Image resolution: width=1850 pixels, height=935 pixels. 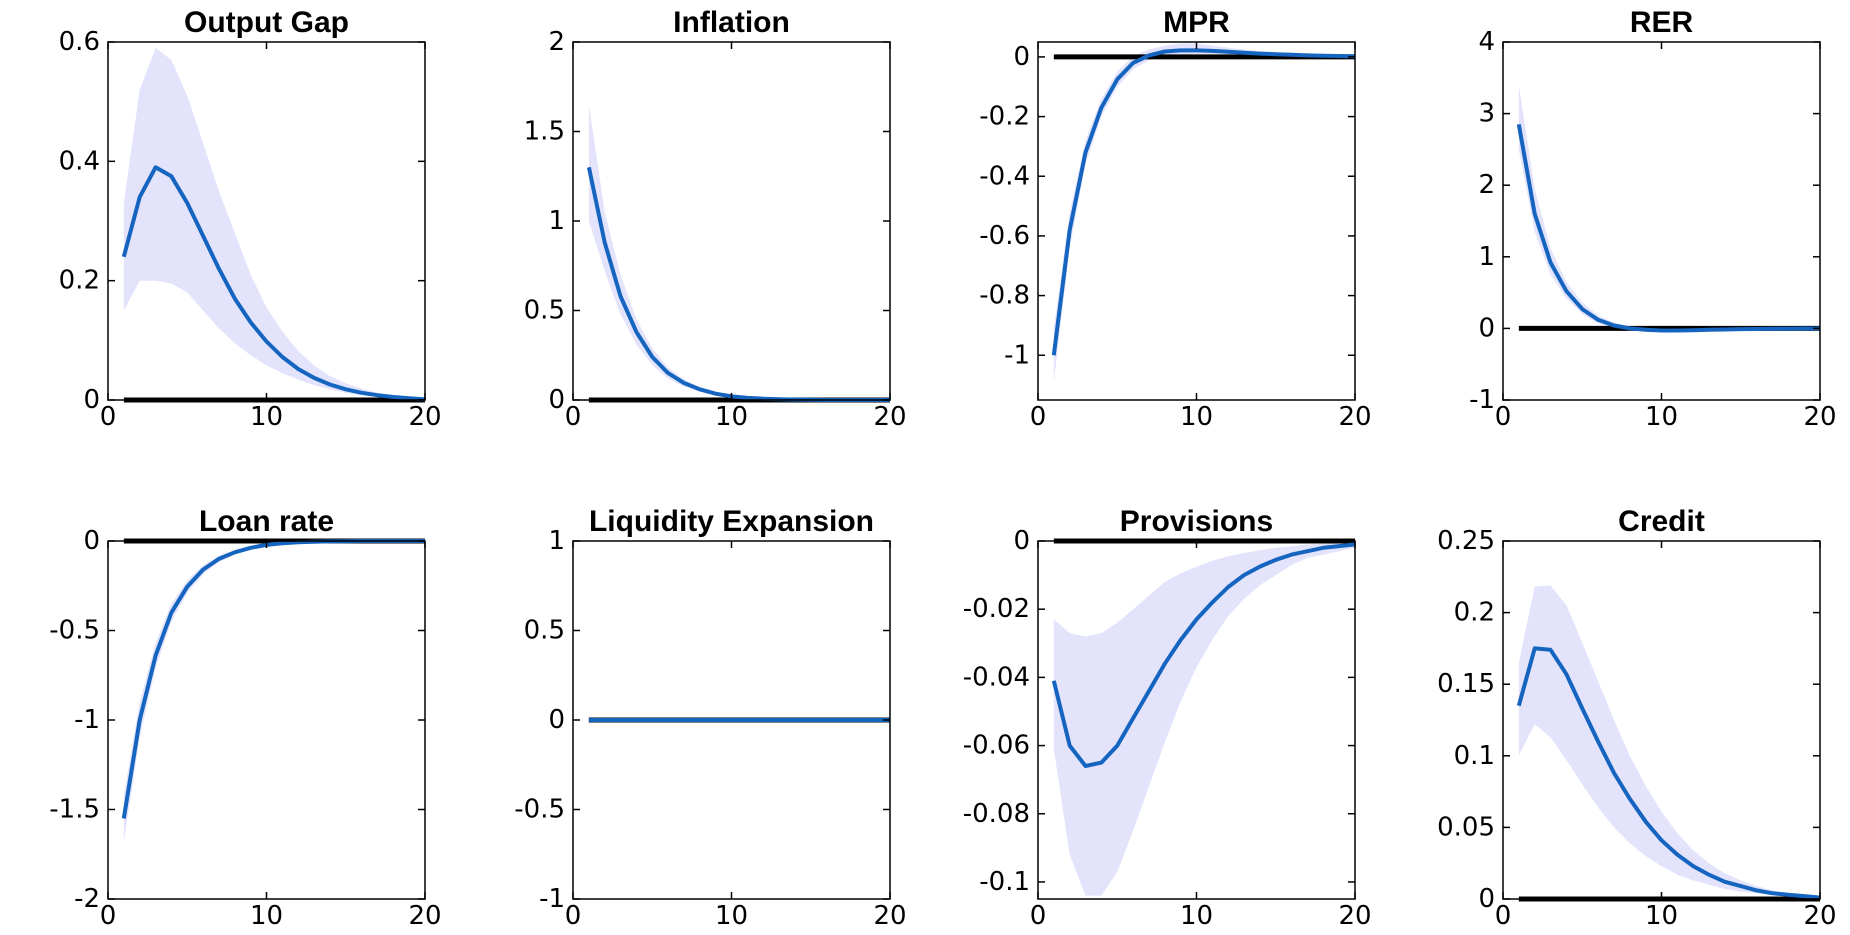 I want to click on y-tick-label: 3, so click(x=1486, y=114).